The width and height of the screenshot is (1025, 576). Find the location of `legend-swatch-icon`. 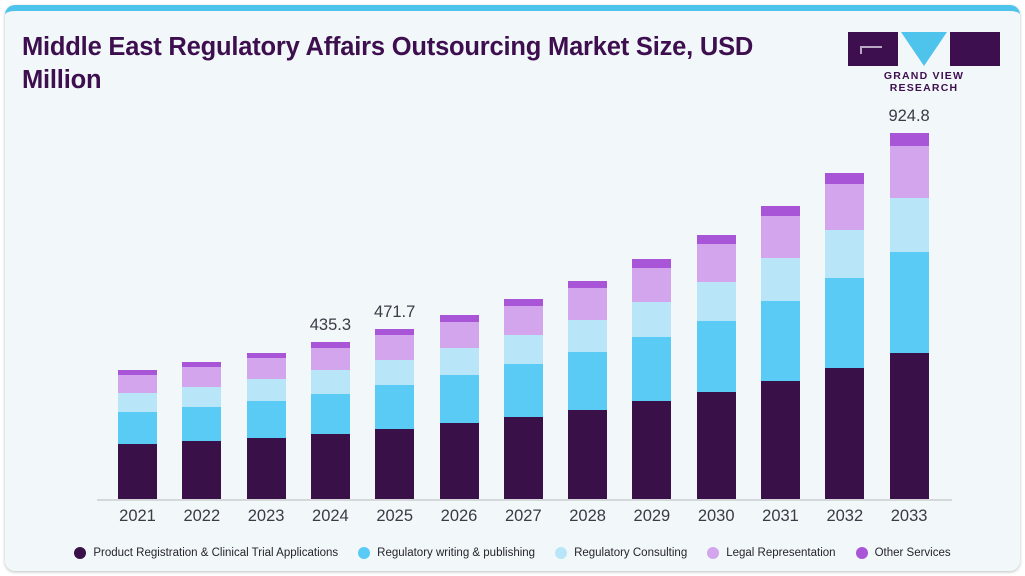

legend-swatch-icon is located at coordinates (561, 553).